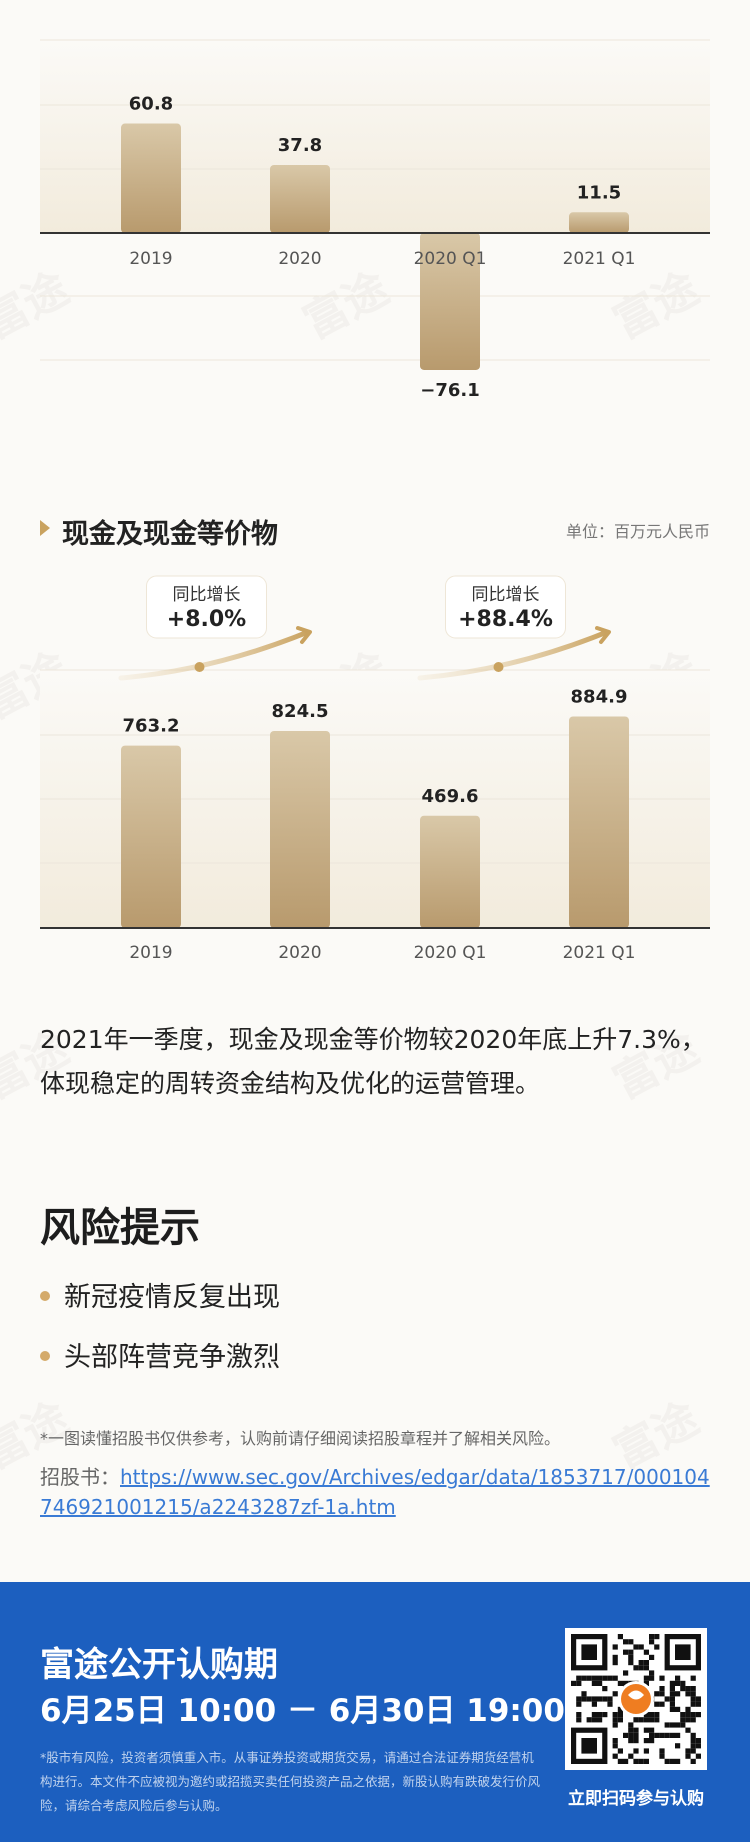 This screenshot has height=1842, width=750. I want to click on footer-date: 6月25日 10:00 － 6月30日 19:00, so click(302, 1711).